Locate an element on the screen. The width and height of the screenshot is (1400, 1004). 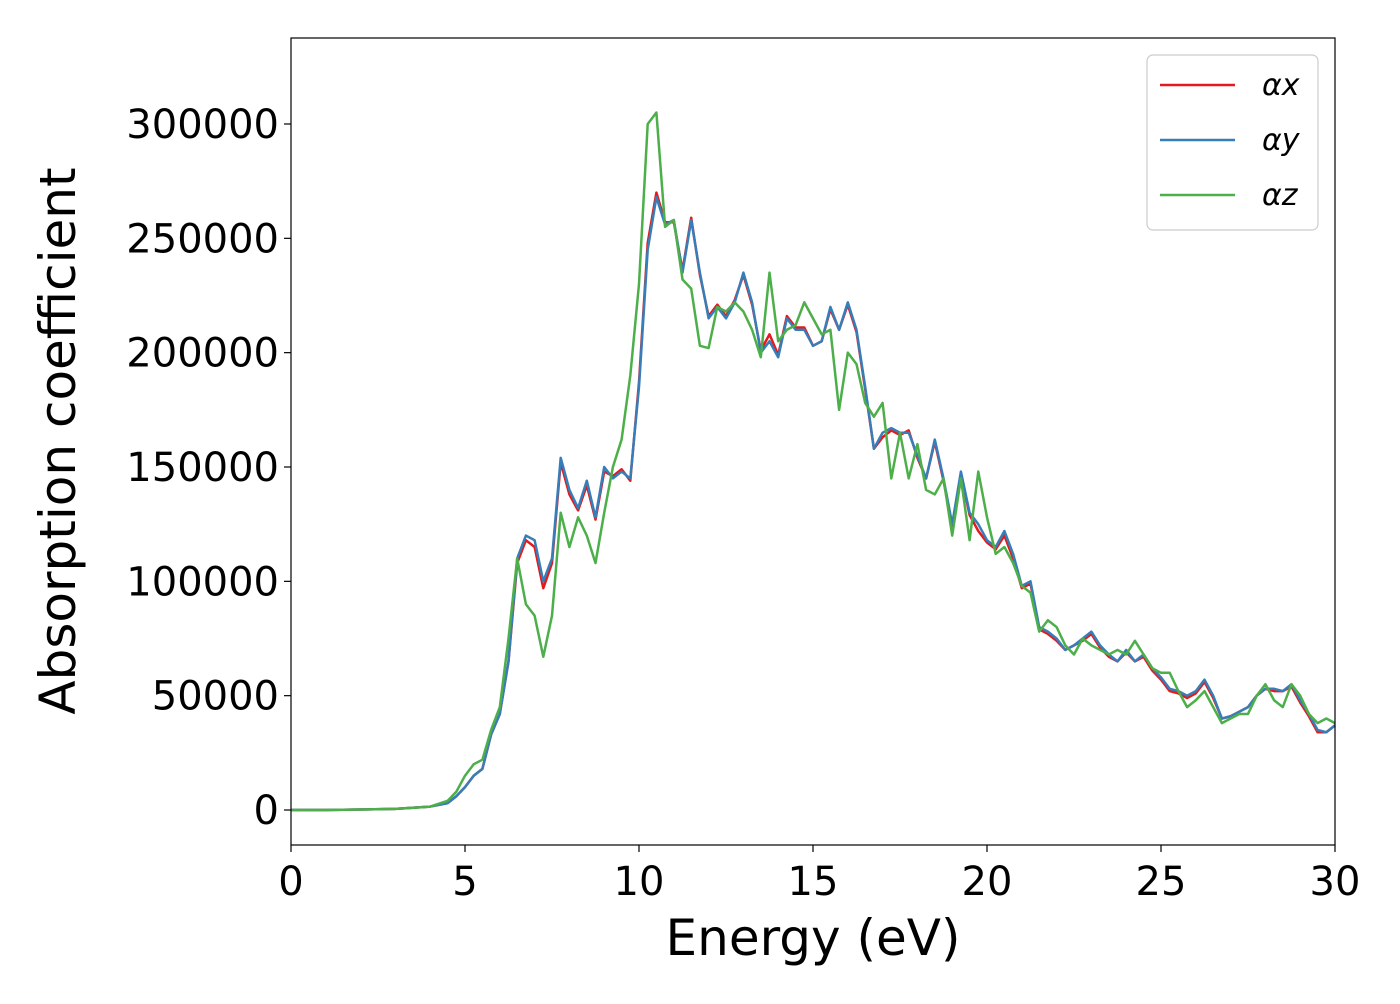
legend-label: αy is located at coordinates (1281, 140).